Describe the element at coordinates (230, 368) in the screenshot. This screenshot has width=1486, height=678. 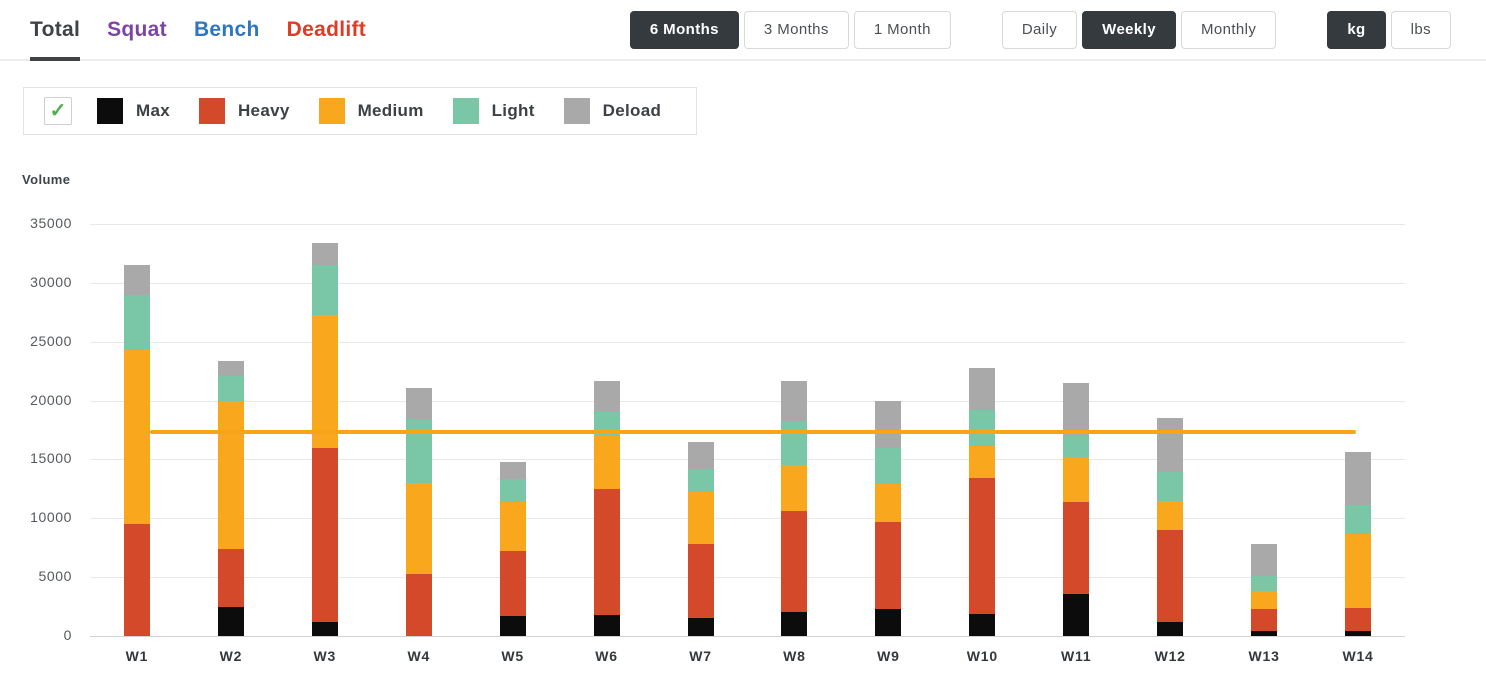
I see `bar-w2-deload` at that location.